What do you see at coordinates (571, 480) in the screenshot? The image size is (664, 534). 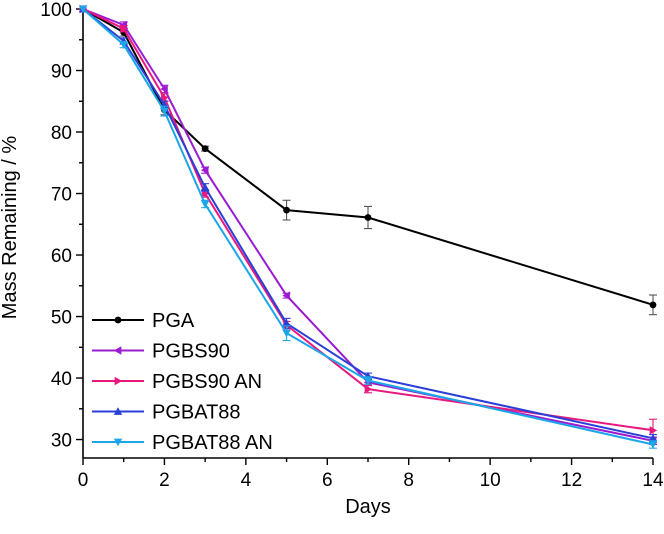 I see `x-tick-label: 12` at bounding box center [571, 480].